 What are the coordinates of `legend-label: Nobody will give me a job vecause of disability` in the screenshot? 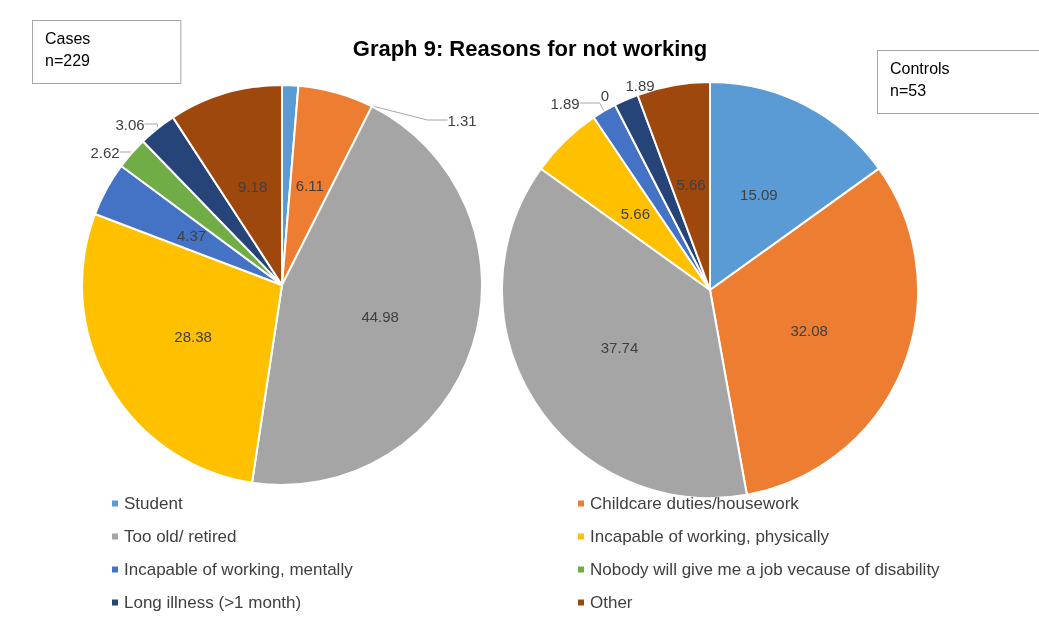 It's located at (765, 569).